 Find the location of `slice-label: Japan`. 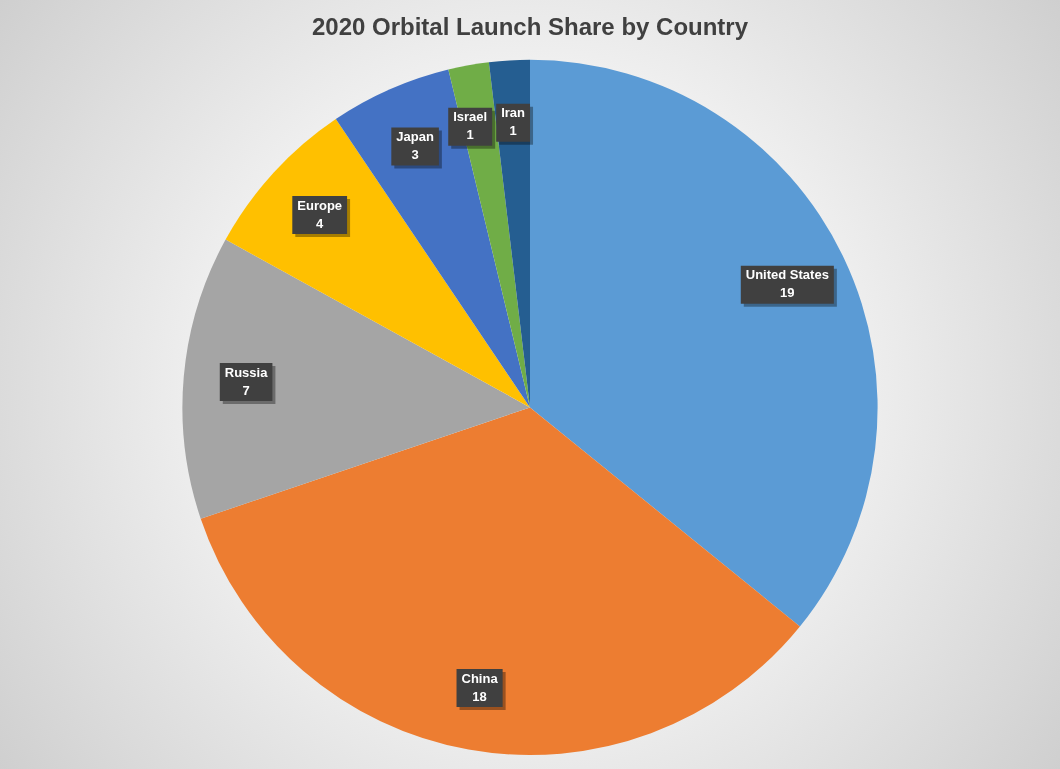

slice-label: Japan is located at coordinates (415, 137).